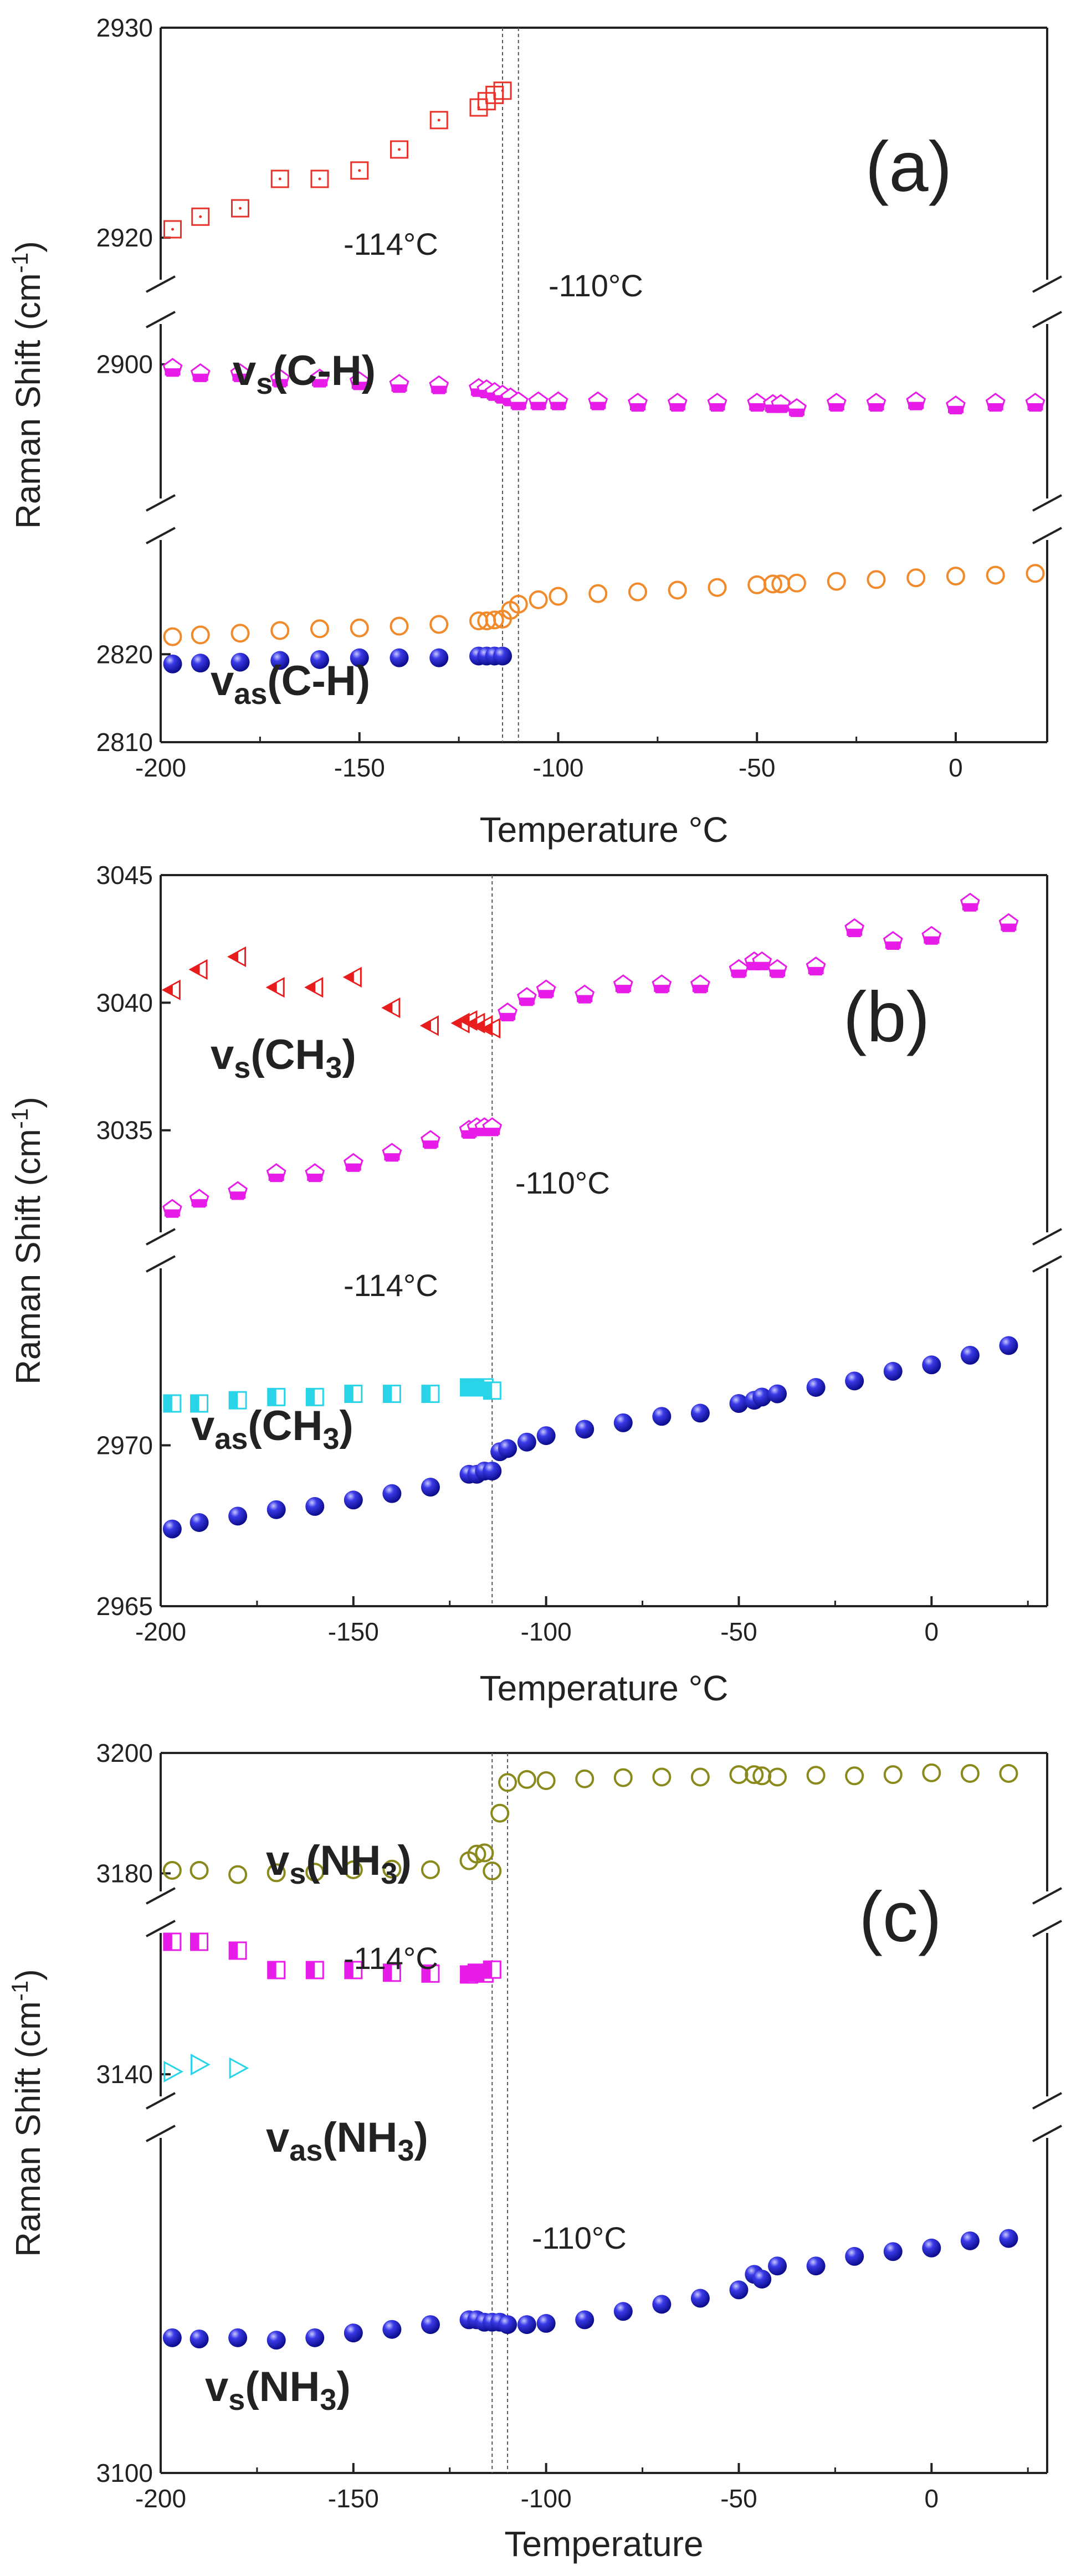 The width and height of the screenshot is (1066, 2576). Describe the element at coordinates (325, 370) in the screenshot. I see `species-label-part: (C-H)` at that location.